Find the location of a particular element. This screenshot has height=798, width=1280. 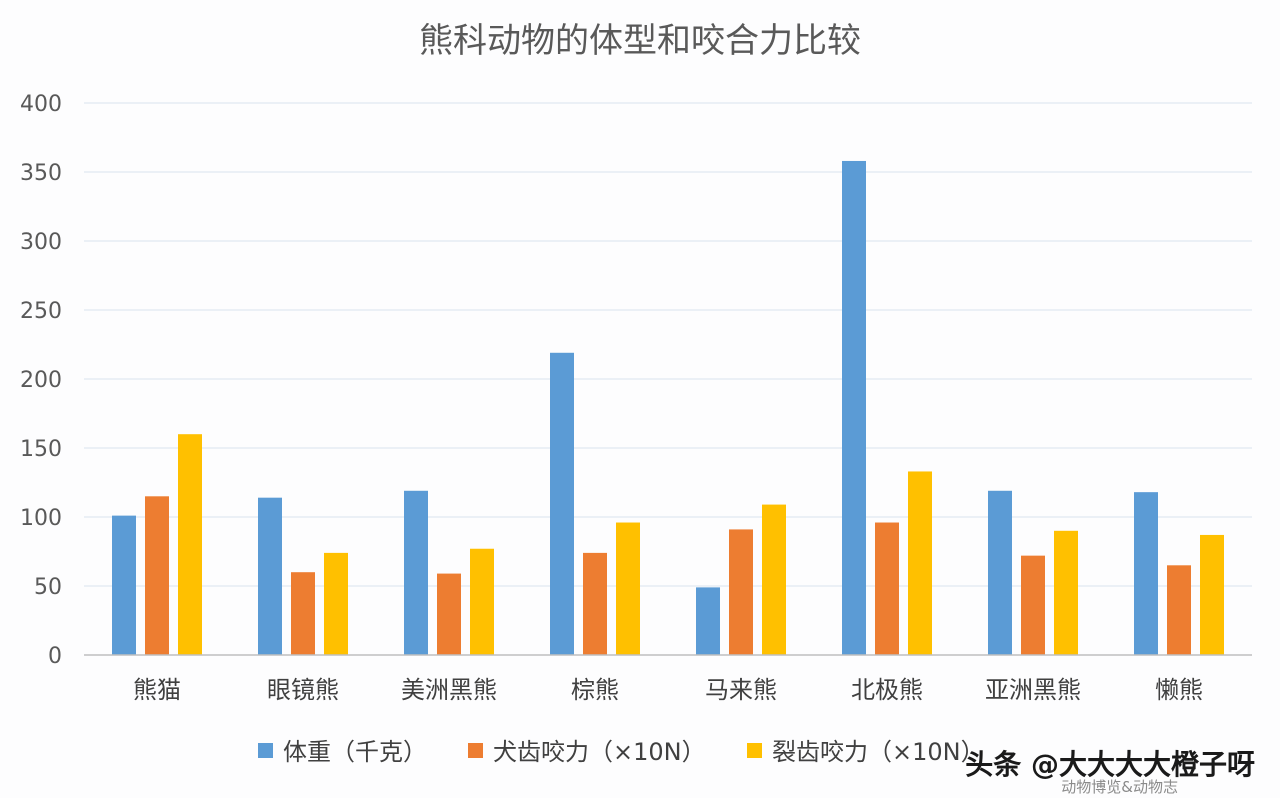

legend-label: 犬齿咬力（×10N） is located at coordinates (599, 752).